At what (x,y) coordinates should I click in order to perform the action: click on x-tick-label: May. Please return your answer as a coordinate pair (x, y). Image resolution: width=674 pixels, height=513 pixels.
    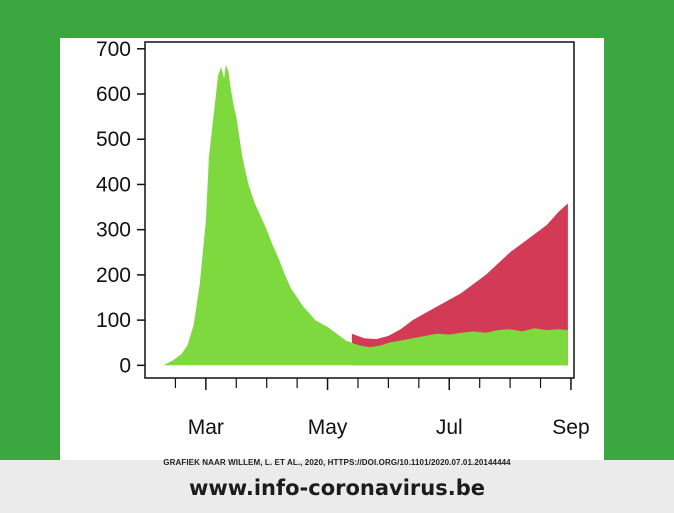
    Looking at the image, I should click on (328, 427).